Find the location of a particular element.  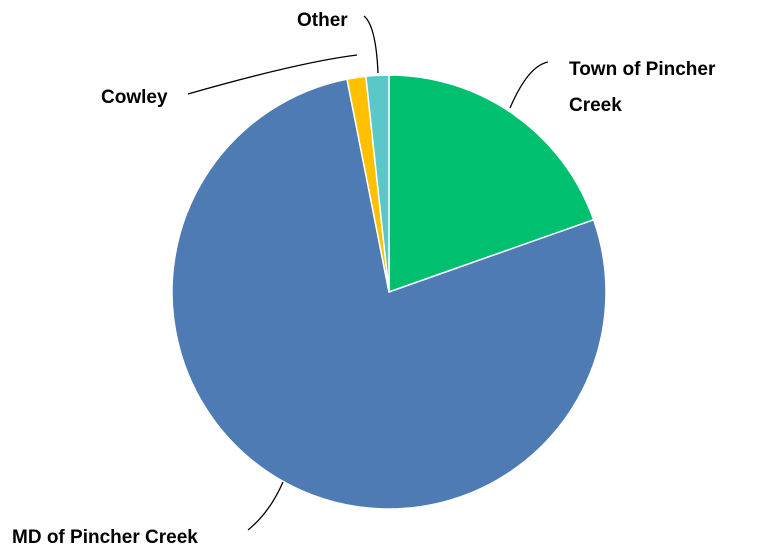

slice-label-cowley: Cowley is located at coordinates (134, 97).